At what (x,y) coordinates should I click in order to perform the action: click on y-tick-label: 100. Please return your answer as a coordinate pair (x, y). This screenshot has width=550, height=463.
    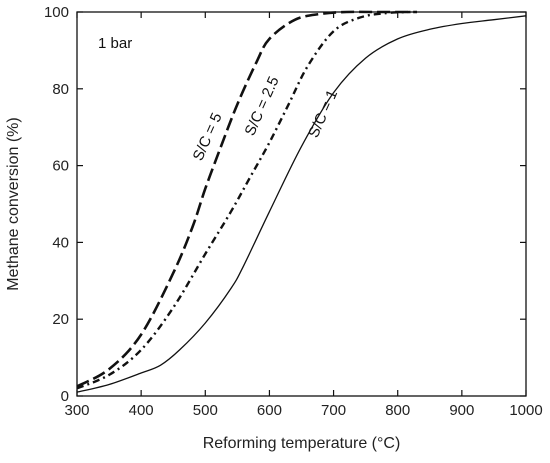
    Looking at the image, I should click on (56, 12).